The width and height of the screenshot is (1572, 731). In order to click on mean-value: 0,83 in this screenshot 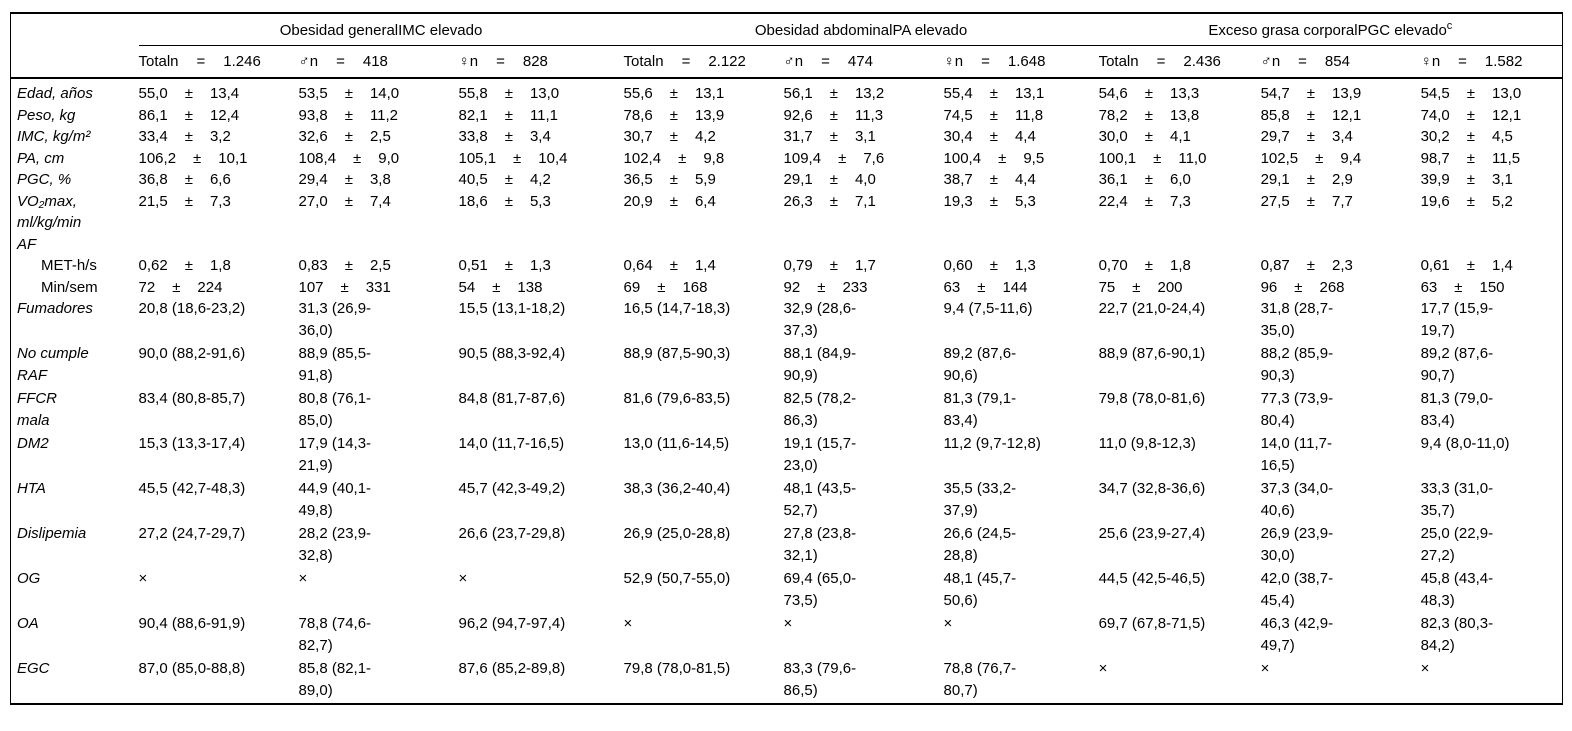, I will do `click(313, 265)`.